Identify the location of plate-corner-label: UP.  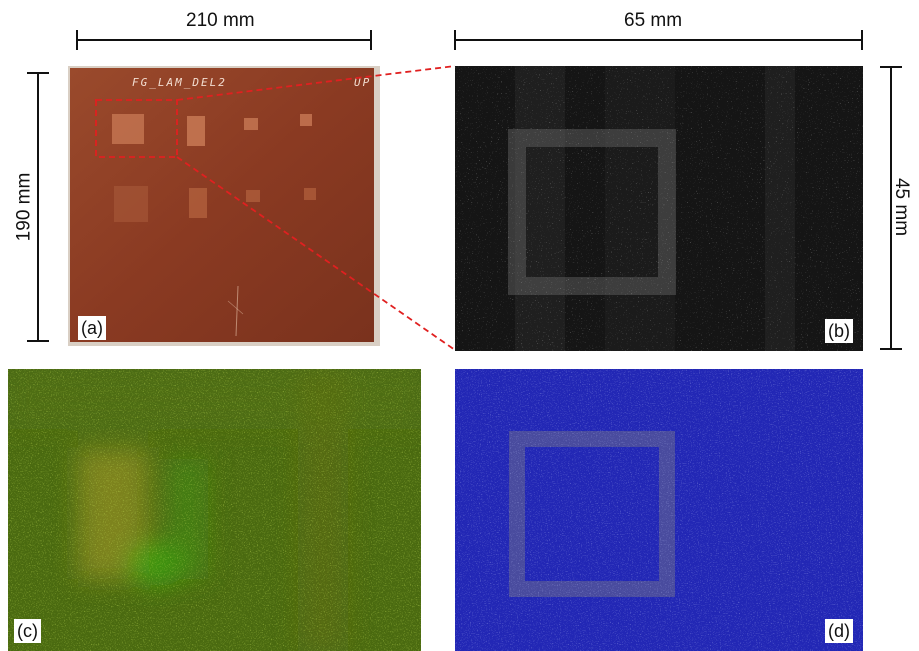
(363, 82).